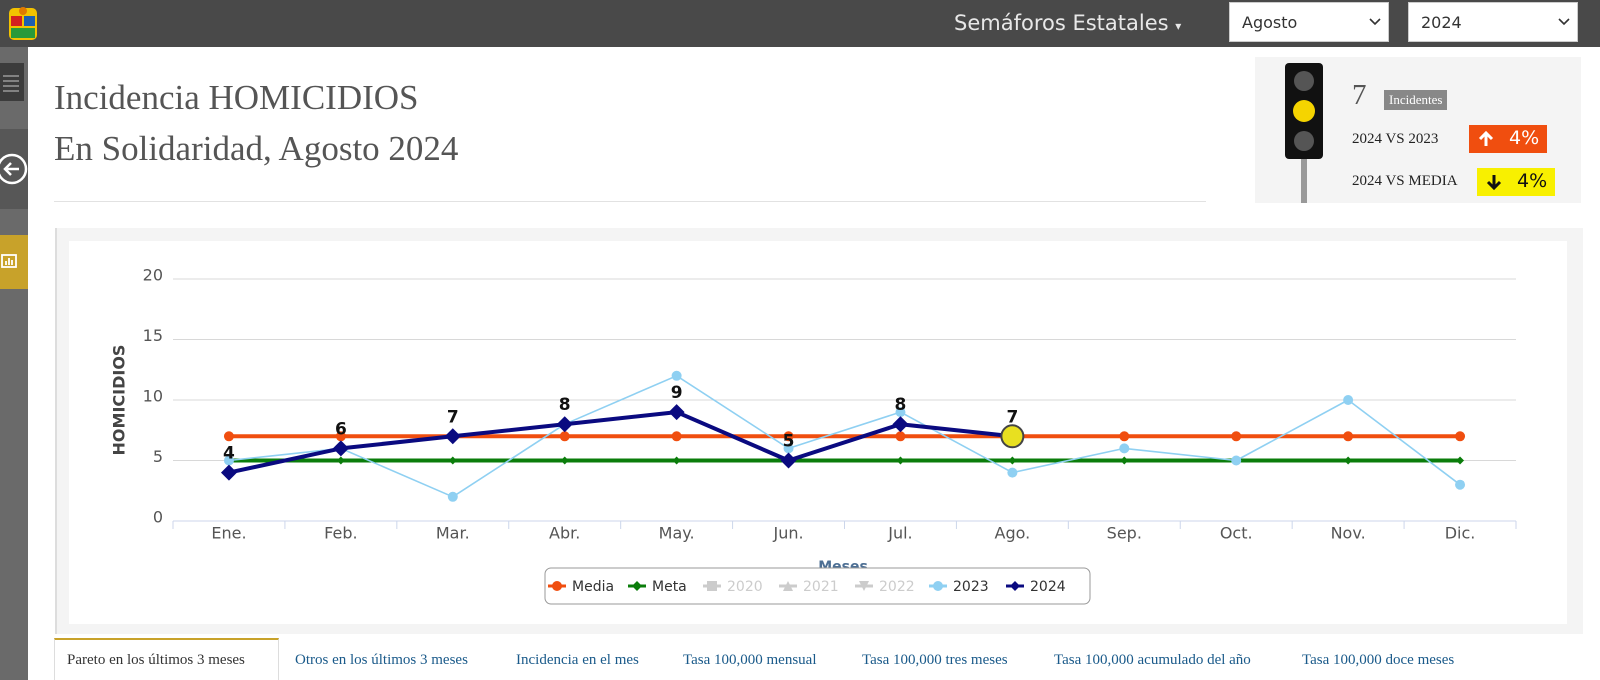 The width and height of the screenshot is (1600, 680). I want to click on x-tick-label: Oct., so click(1236, 533).